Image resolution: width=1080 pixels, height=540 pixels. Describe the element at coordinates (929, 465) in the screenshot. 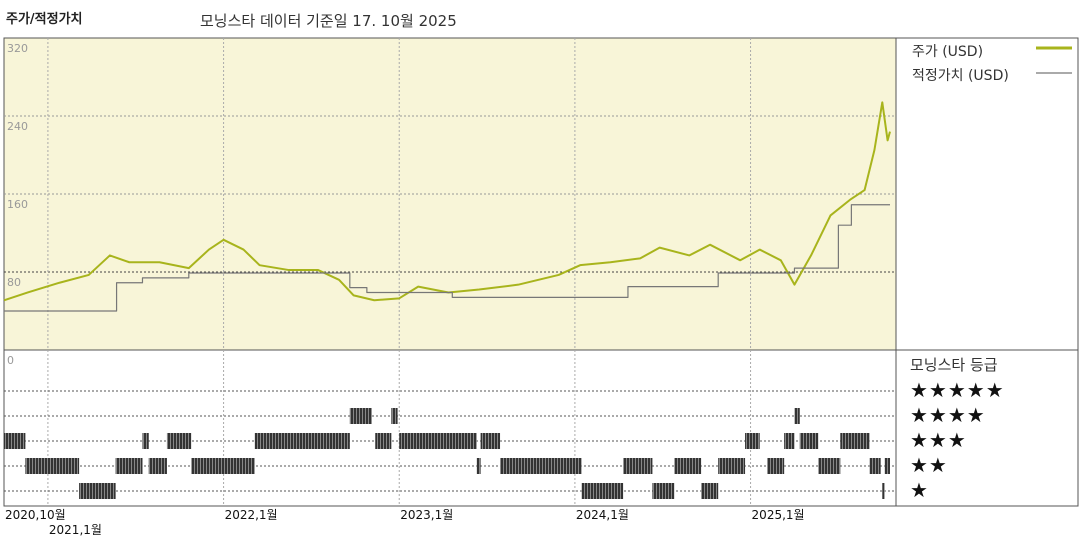

I see `rating-2-stars: ★★` at that location.